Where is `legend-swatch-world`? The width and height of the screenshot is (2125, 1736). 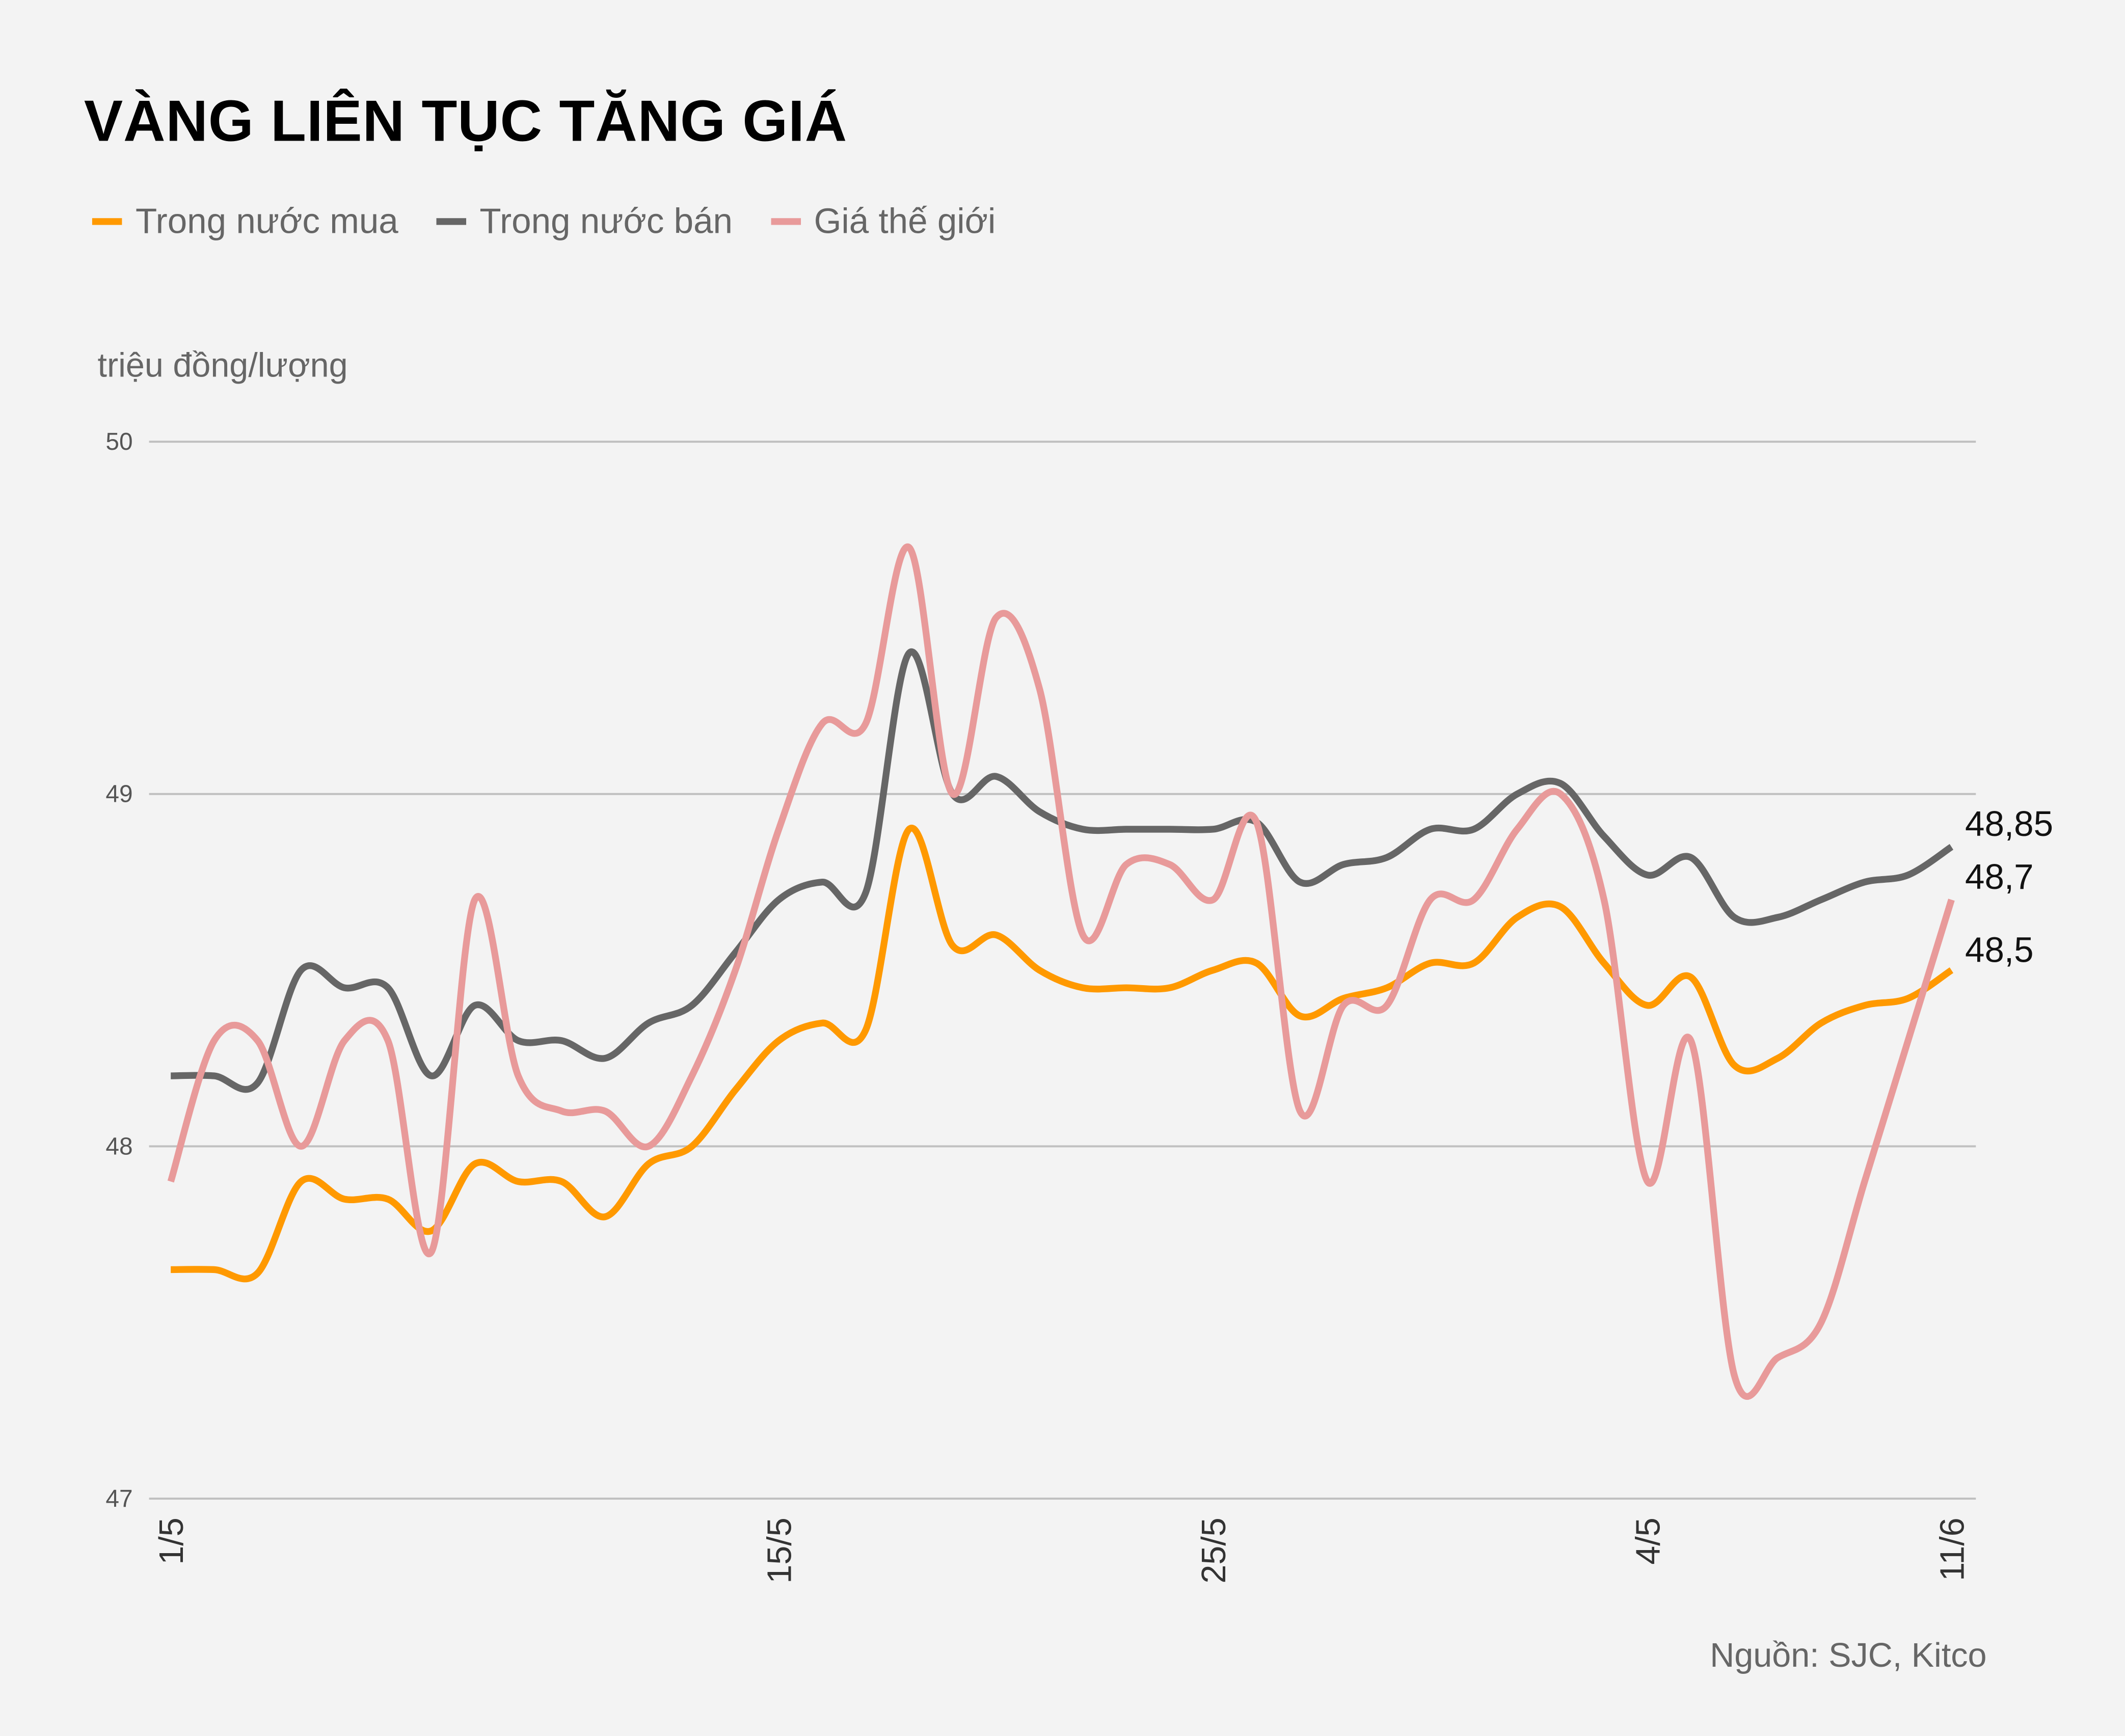 legend-swatch-world is located at coordinates (785, 221).